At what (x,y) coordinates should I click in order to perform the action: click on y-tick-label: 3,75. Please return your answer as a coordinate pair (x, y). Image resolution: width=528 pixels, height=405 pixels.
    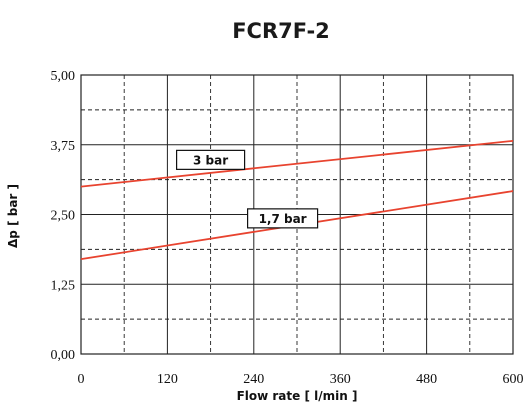
    Looking at the image, I should click on (63, 146).